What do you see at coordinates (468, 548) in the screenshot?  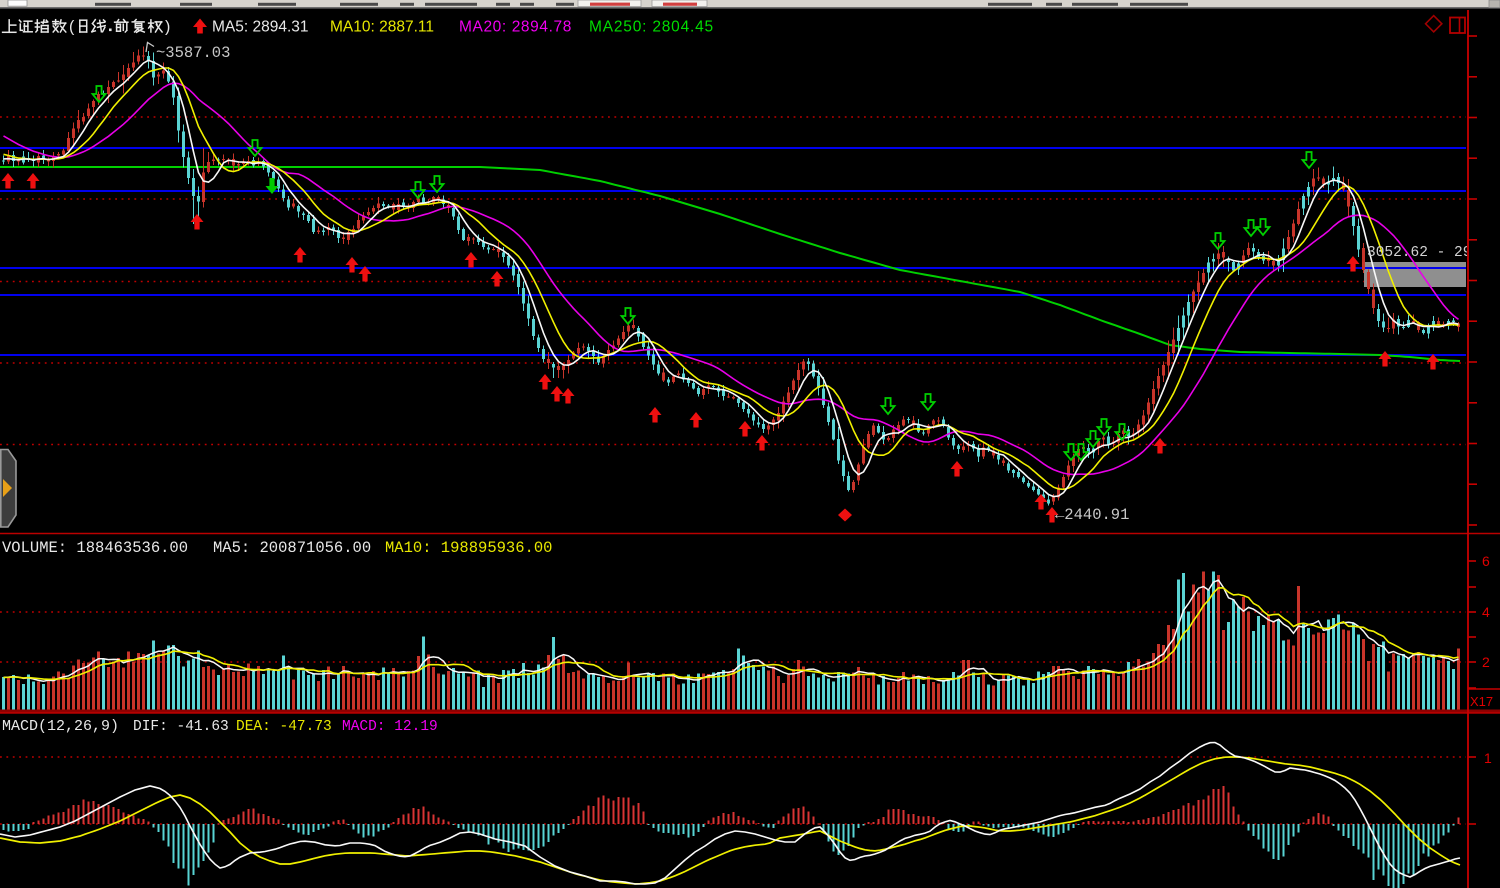 I see `svg-text: MA10: 198895936.00` at bounding box center [468, 548].